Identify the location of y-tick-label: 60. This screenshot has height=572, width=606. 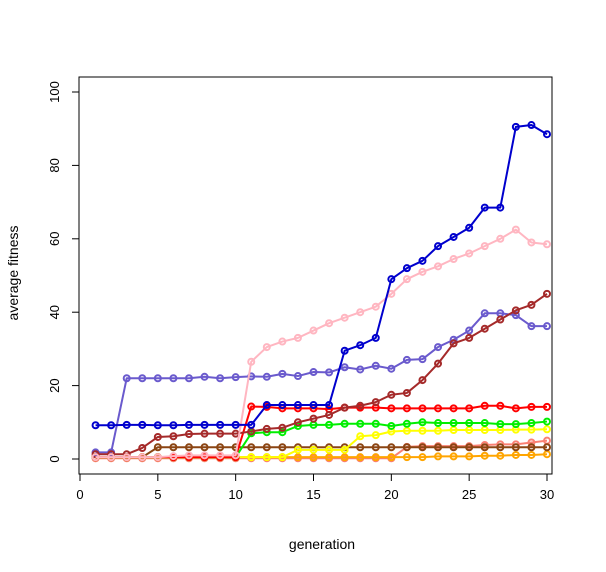
(54, 239).